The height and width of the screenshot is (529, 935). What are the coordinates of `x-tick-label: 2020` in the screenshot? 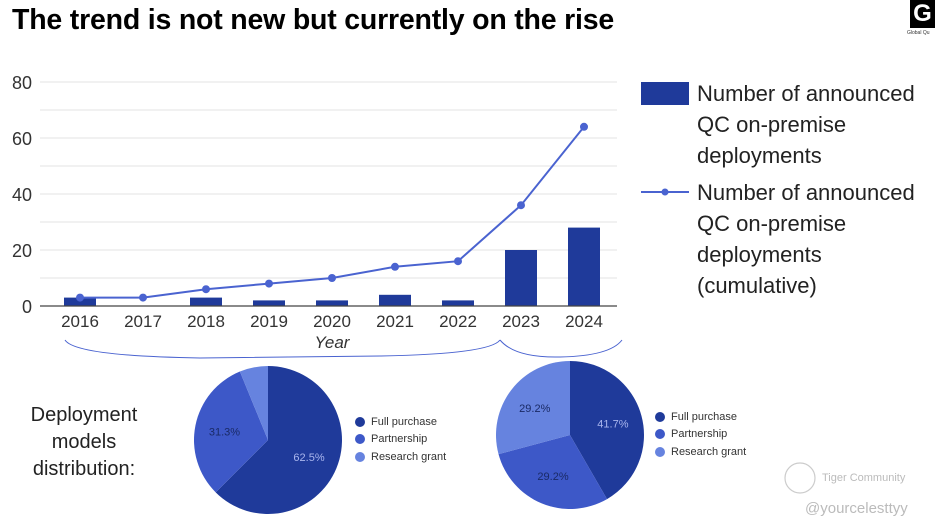 It's located at (332, 321).